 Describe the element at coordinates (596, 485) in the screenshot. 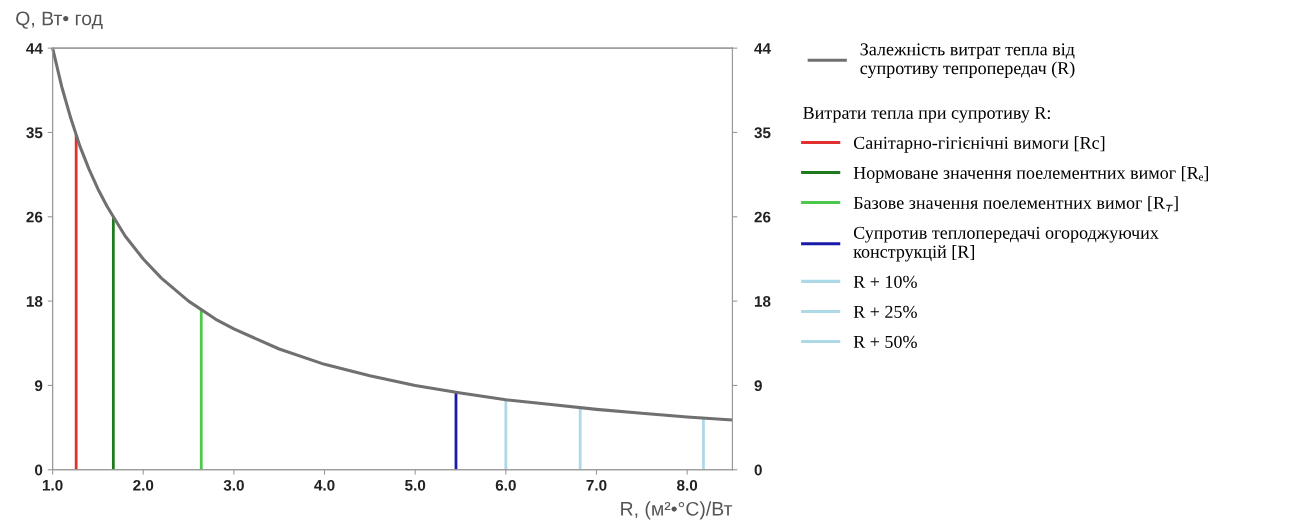

I see `x-tick-label: 7.0` at that location.